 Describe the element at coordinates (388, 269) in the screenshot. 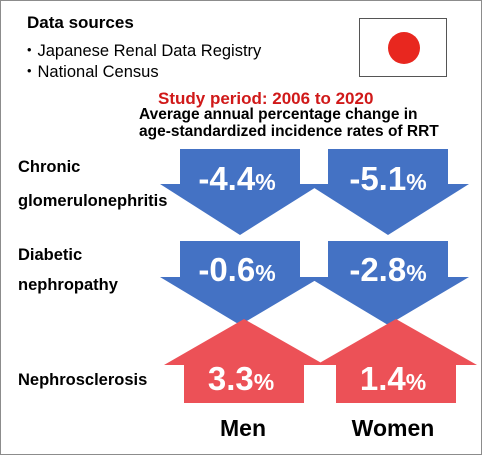

I see `value-women-diabetic-nephropathy: -2.8%` at that location.